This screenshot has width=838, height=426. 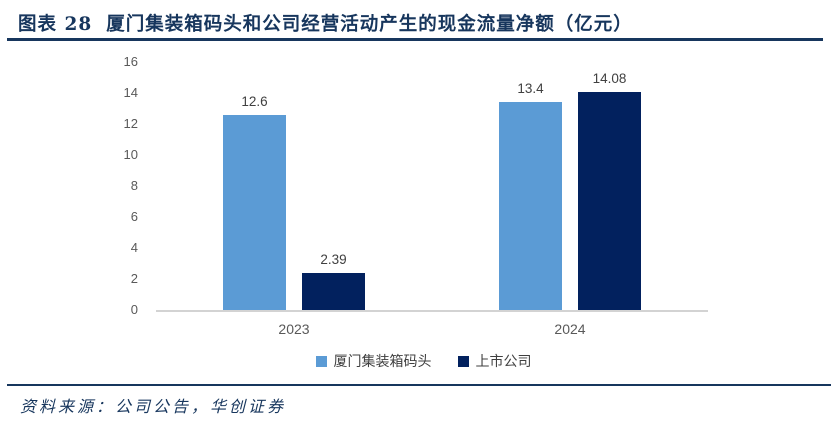 What do you see at coordinates (130, 154) in the screenshot?
I see `y-axis-tick-label: 10` at bounding box center [130, 154].